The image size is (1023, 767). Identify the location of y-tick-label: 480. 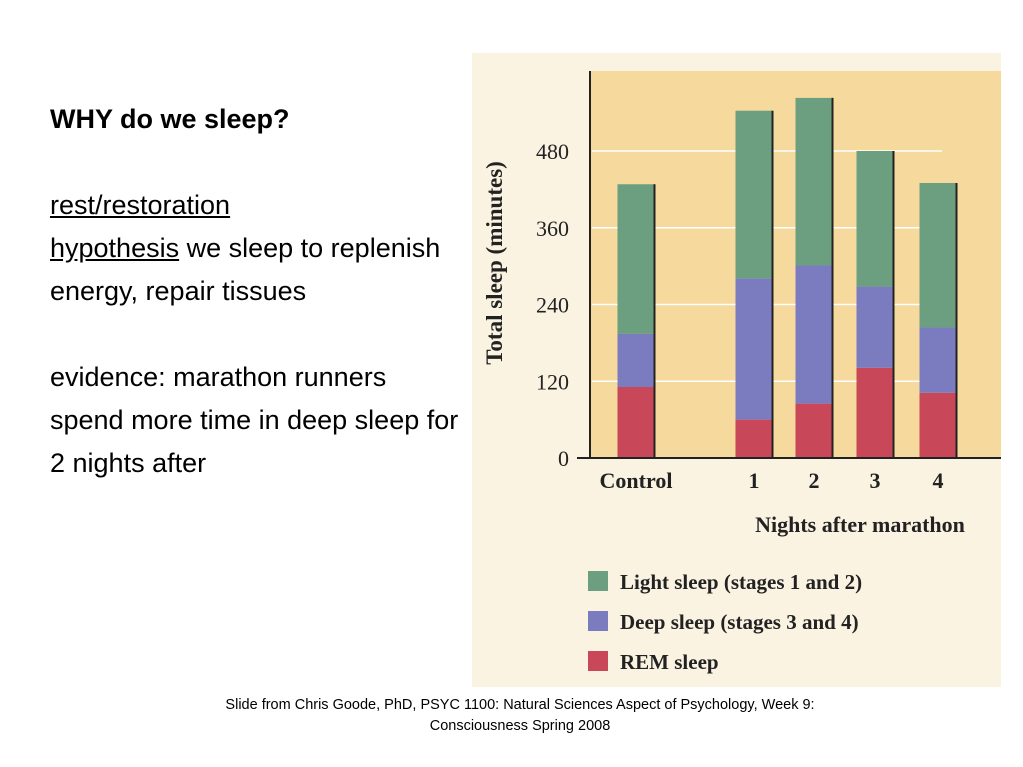
(552, 151).